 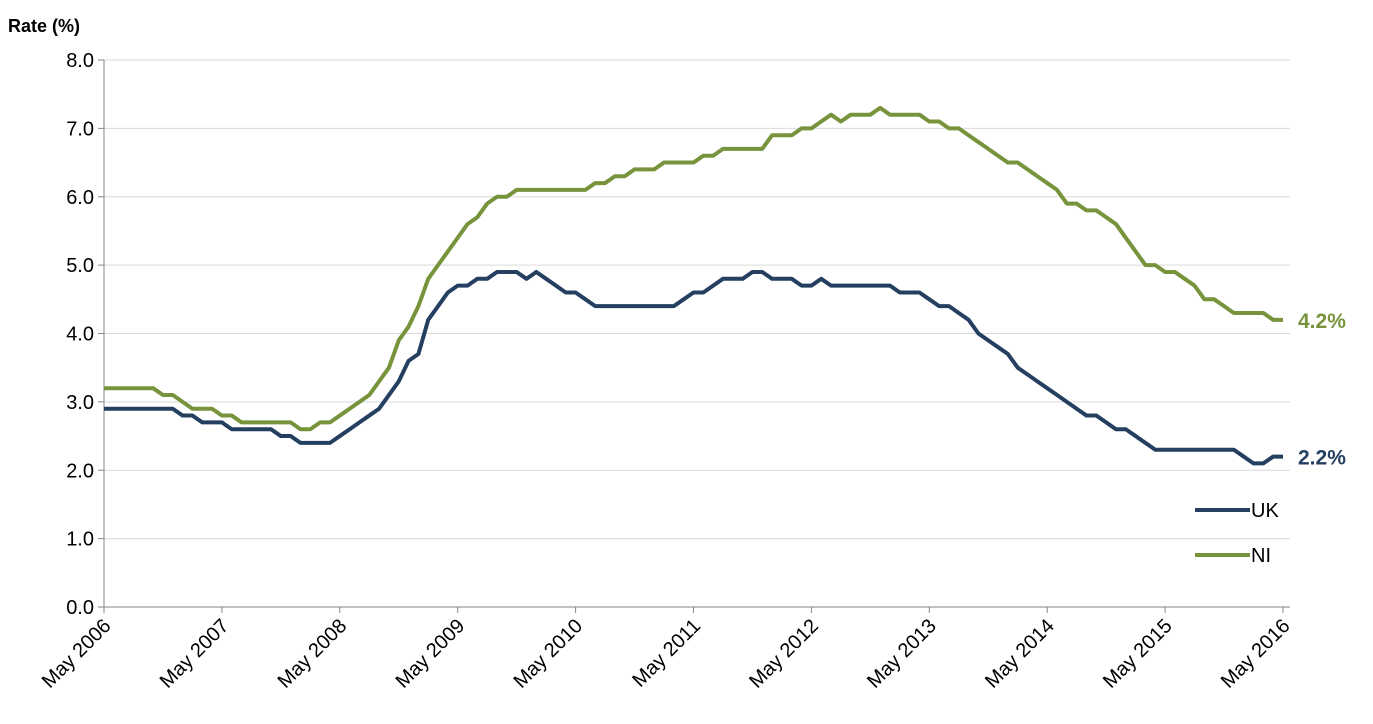 I want to click on y-axis-title: Rate (%), so click(x=44, y=26).